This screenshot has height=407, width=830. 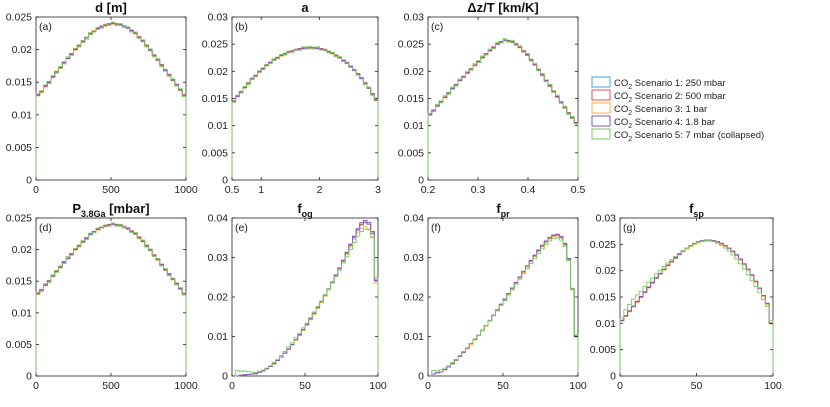 I want to click on panel-e: 0 0.01 0.02 0.03 0.04 0 50 100 (e) fog, so click(x=297, y=296).